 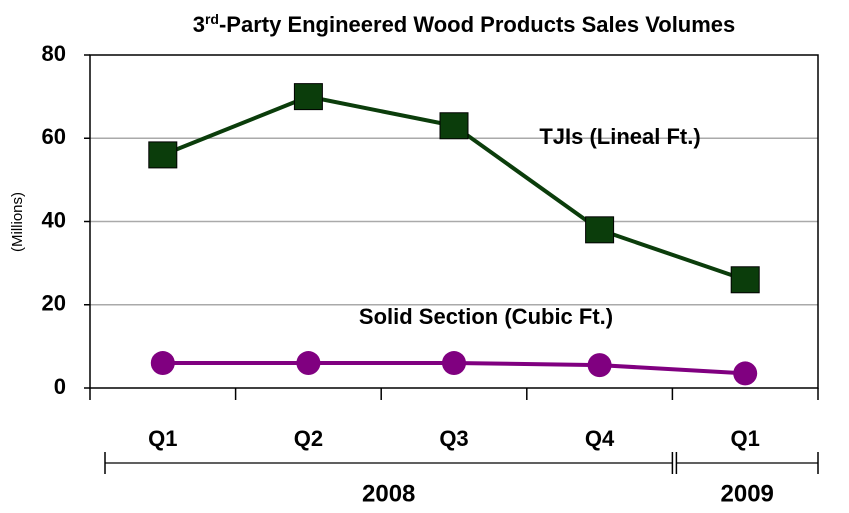 I want to click on x-tick-label: Q3, so click(x=453, y=438).